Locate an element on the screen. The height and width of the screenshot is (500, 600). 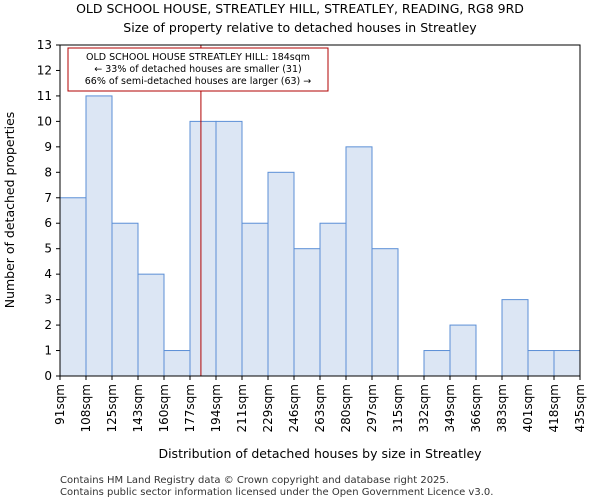
x-tick-label: 125sqm is located at coordinates (112, 408).